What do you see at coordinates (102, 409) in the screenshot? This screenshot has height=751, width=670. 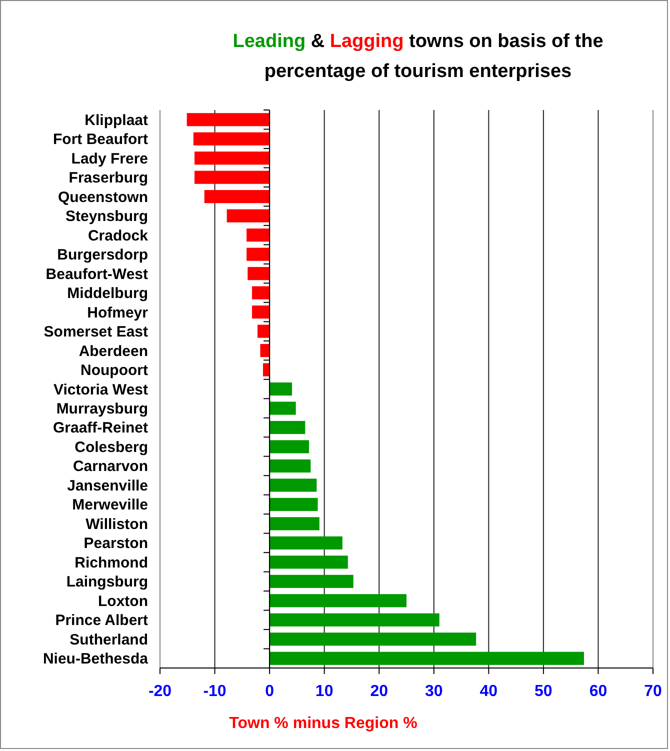 I see `y-tick-label: Murraysburg` at bounding box center [102, 409].